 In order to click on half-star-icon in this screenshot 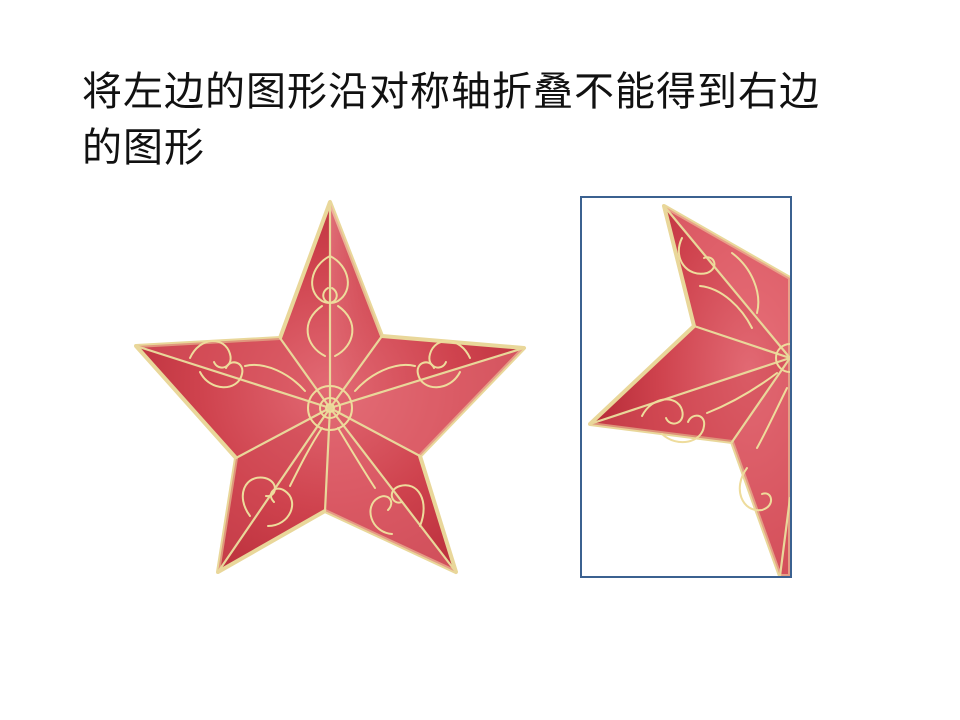, I will do `click(689, 390)`.